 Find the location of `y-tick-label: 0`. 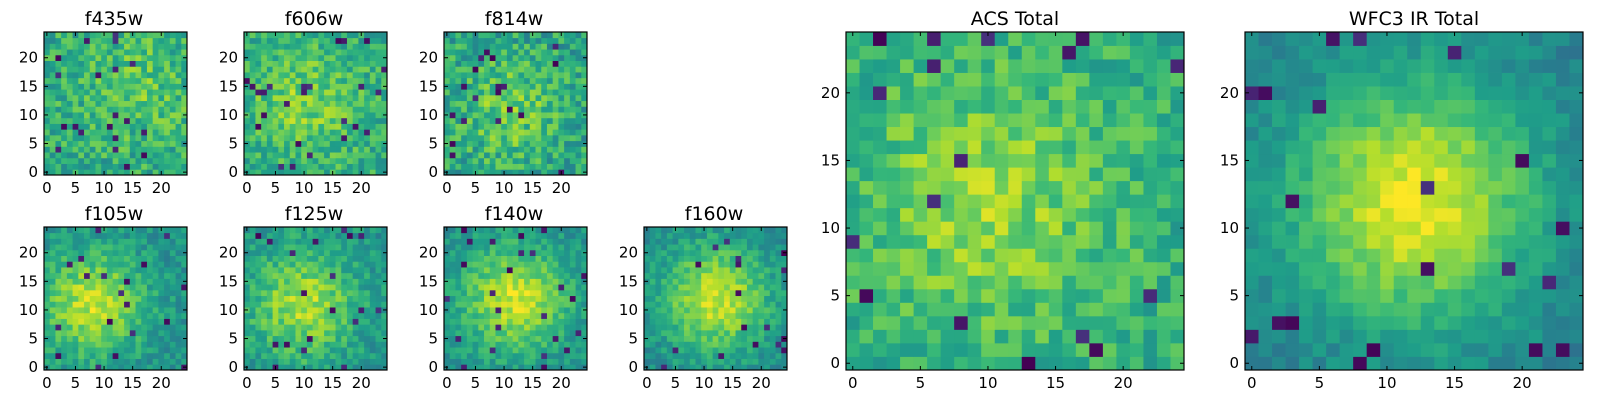

y-tick-label: 0 is located at coordinates (33, 367).